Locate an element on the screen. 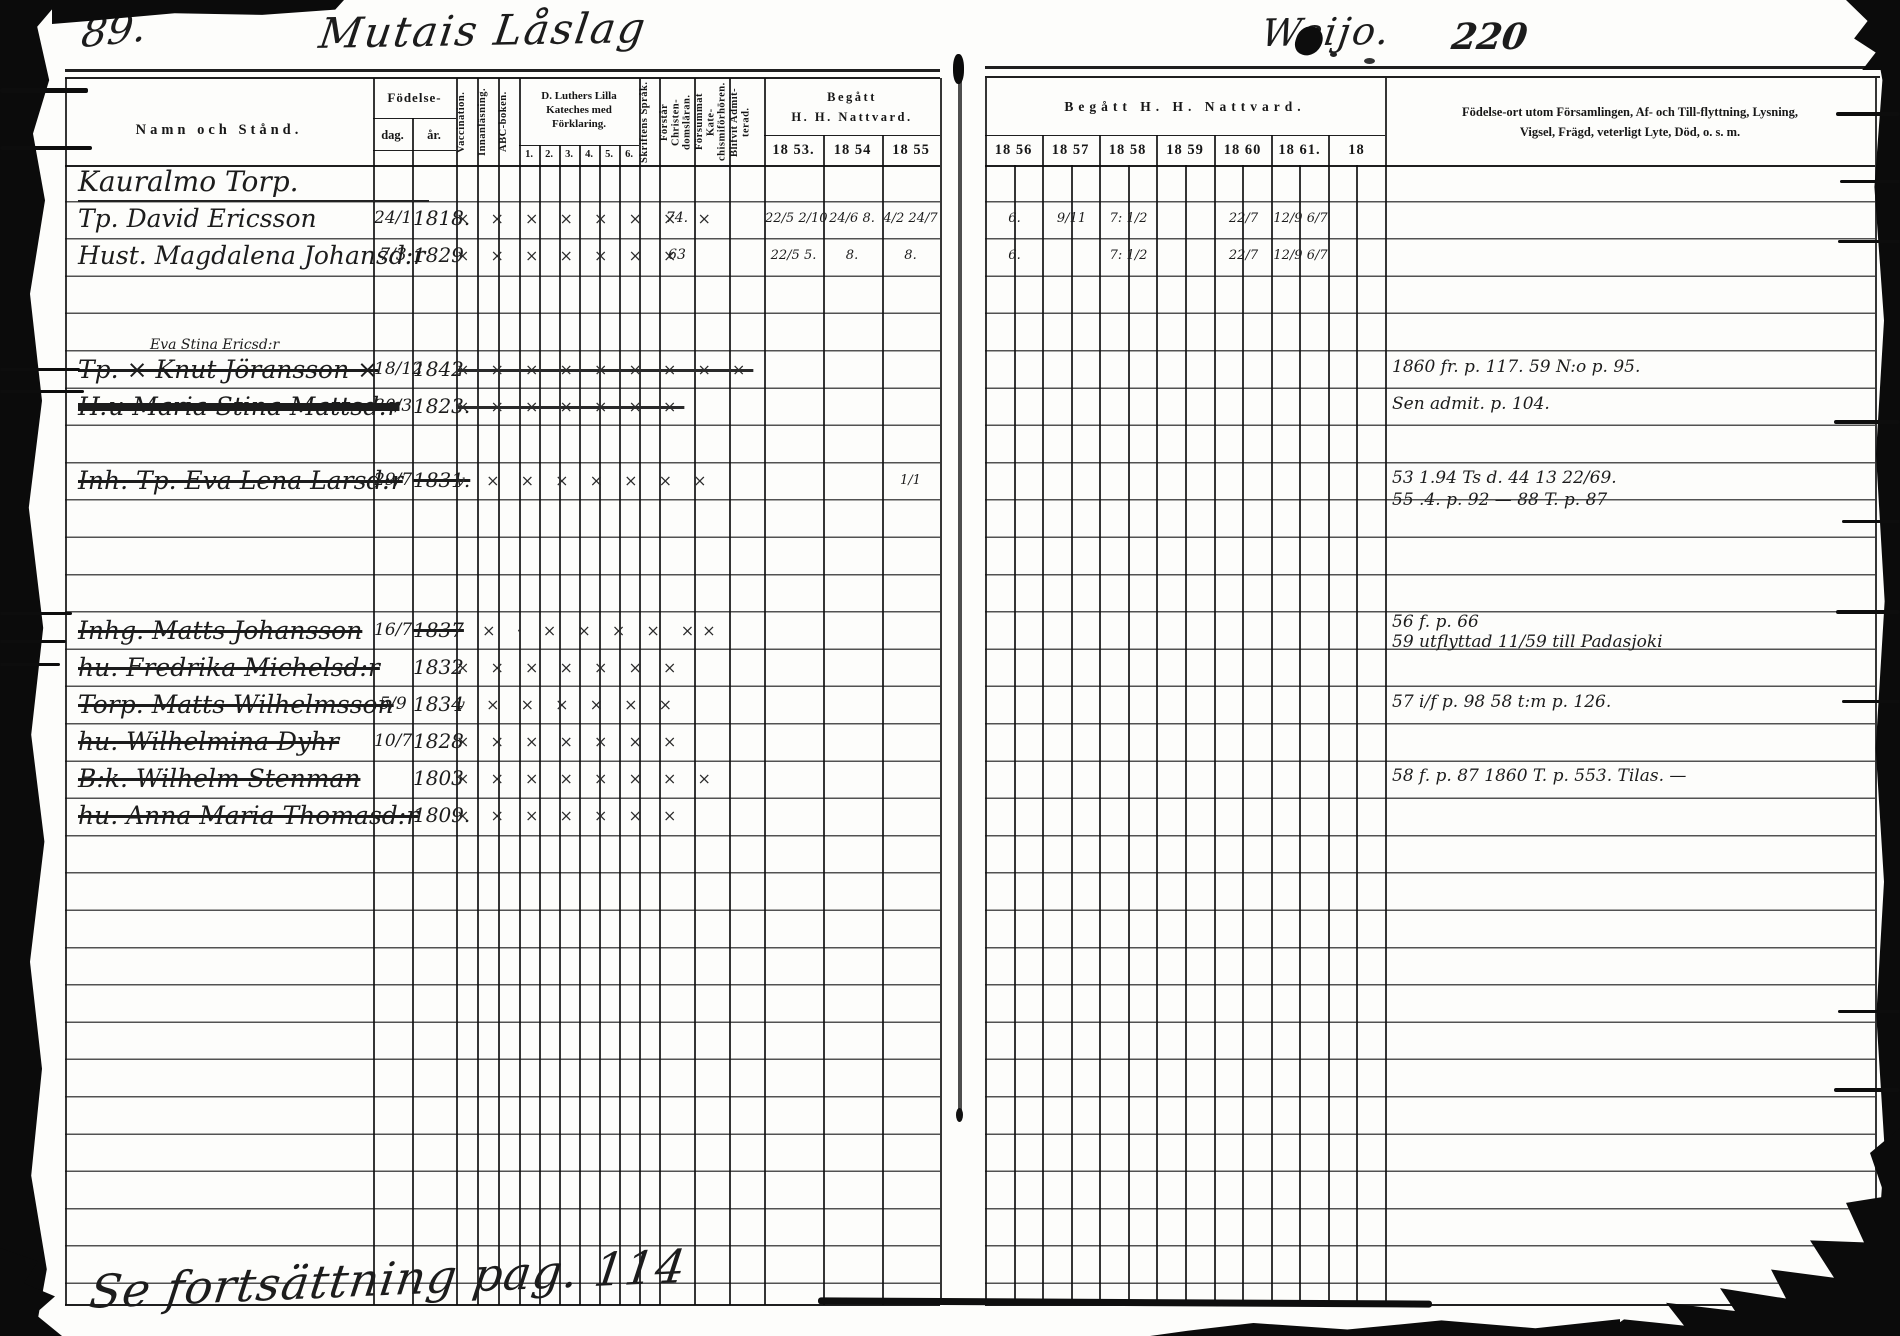 The width and height of the screenshot is (1900, 1336). page-fold-line is located at coordinates (960, 587).